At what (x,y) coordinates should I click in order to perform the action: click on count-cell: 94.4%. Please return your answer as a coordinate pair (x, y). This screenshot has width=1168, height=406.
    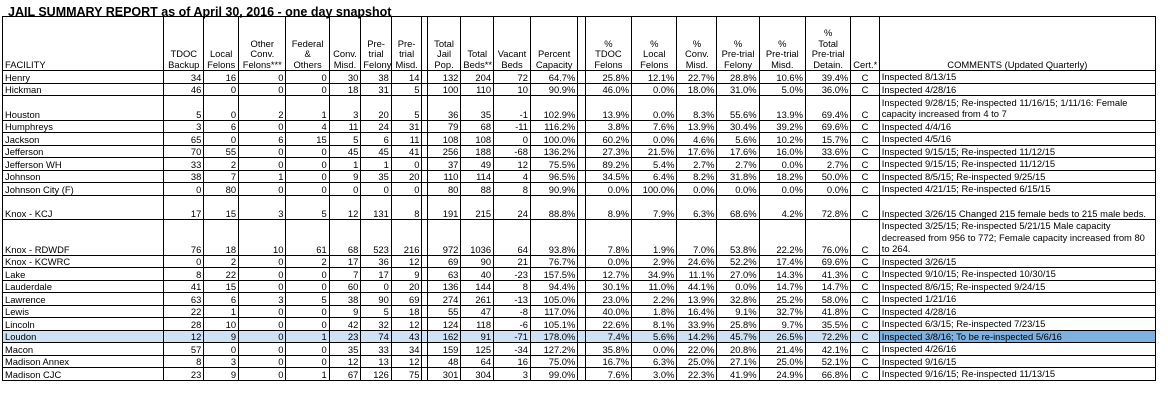
    Looking at the image, I should click on (554, 286).